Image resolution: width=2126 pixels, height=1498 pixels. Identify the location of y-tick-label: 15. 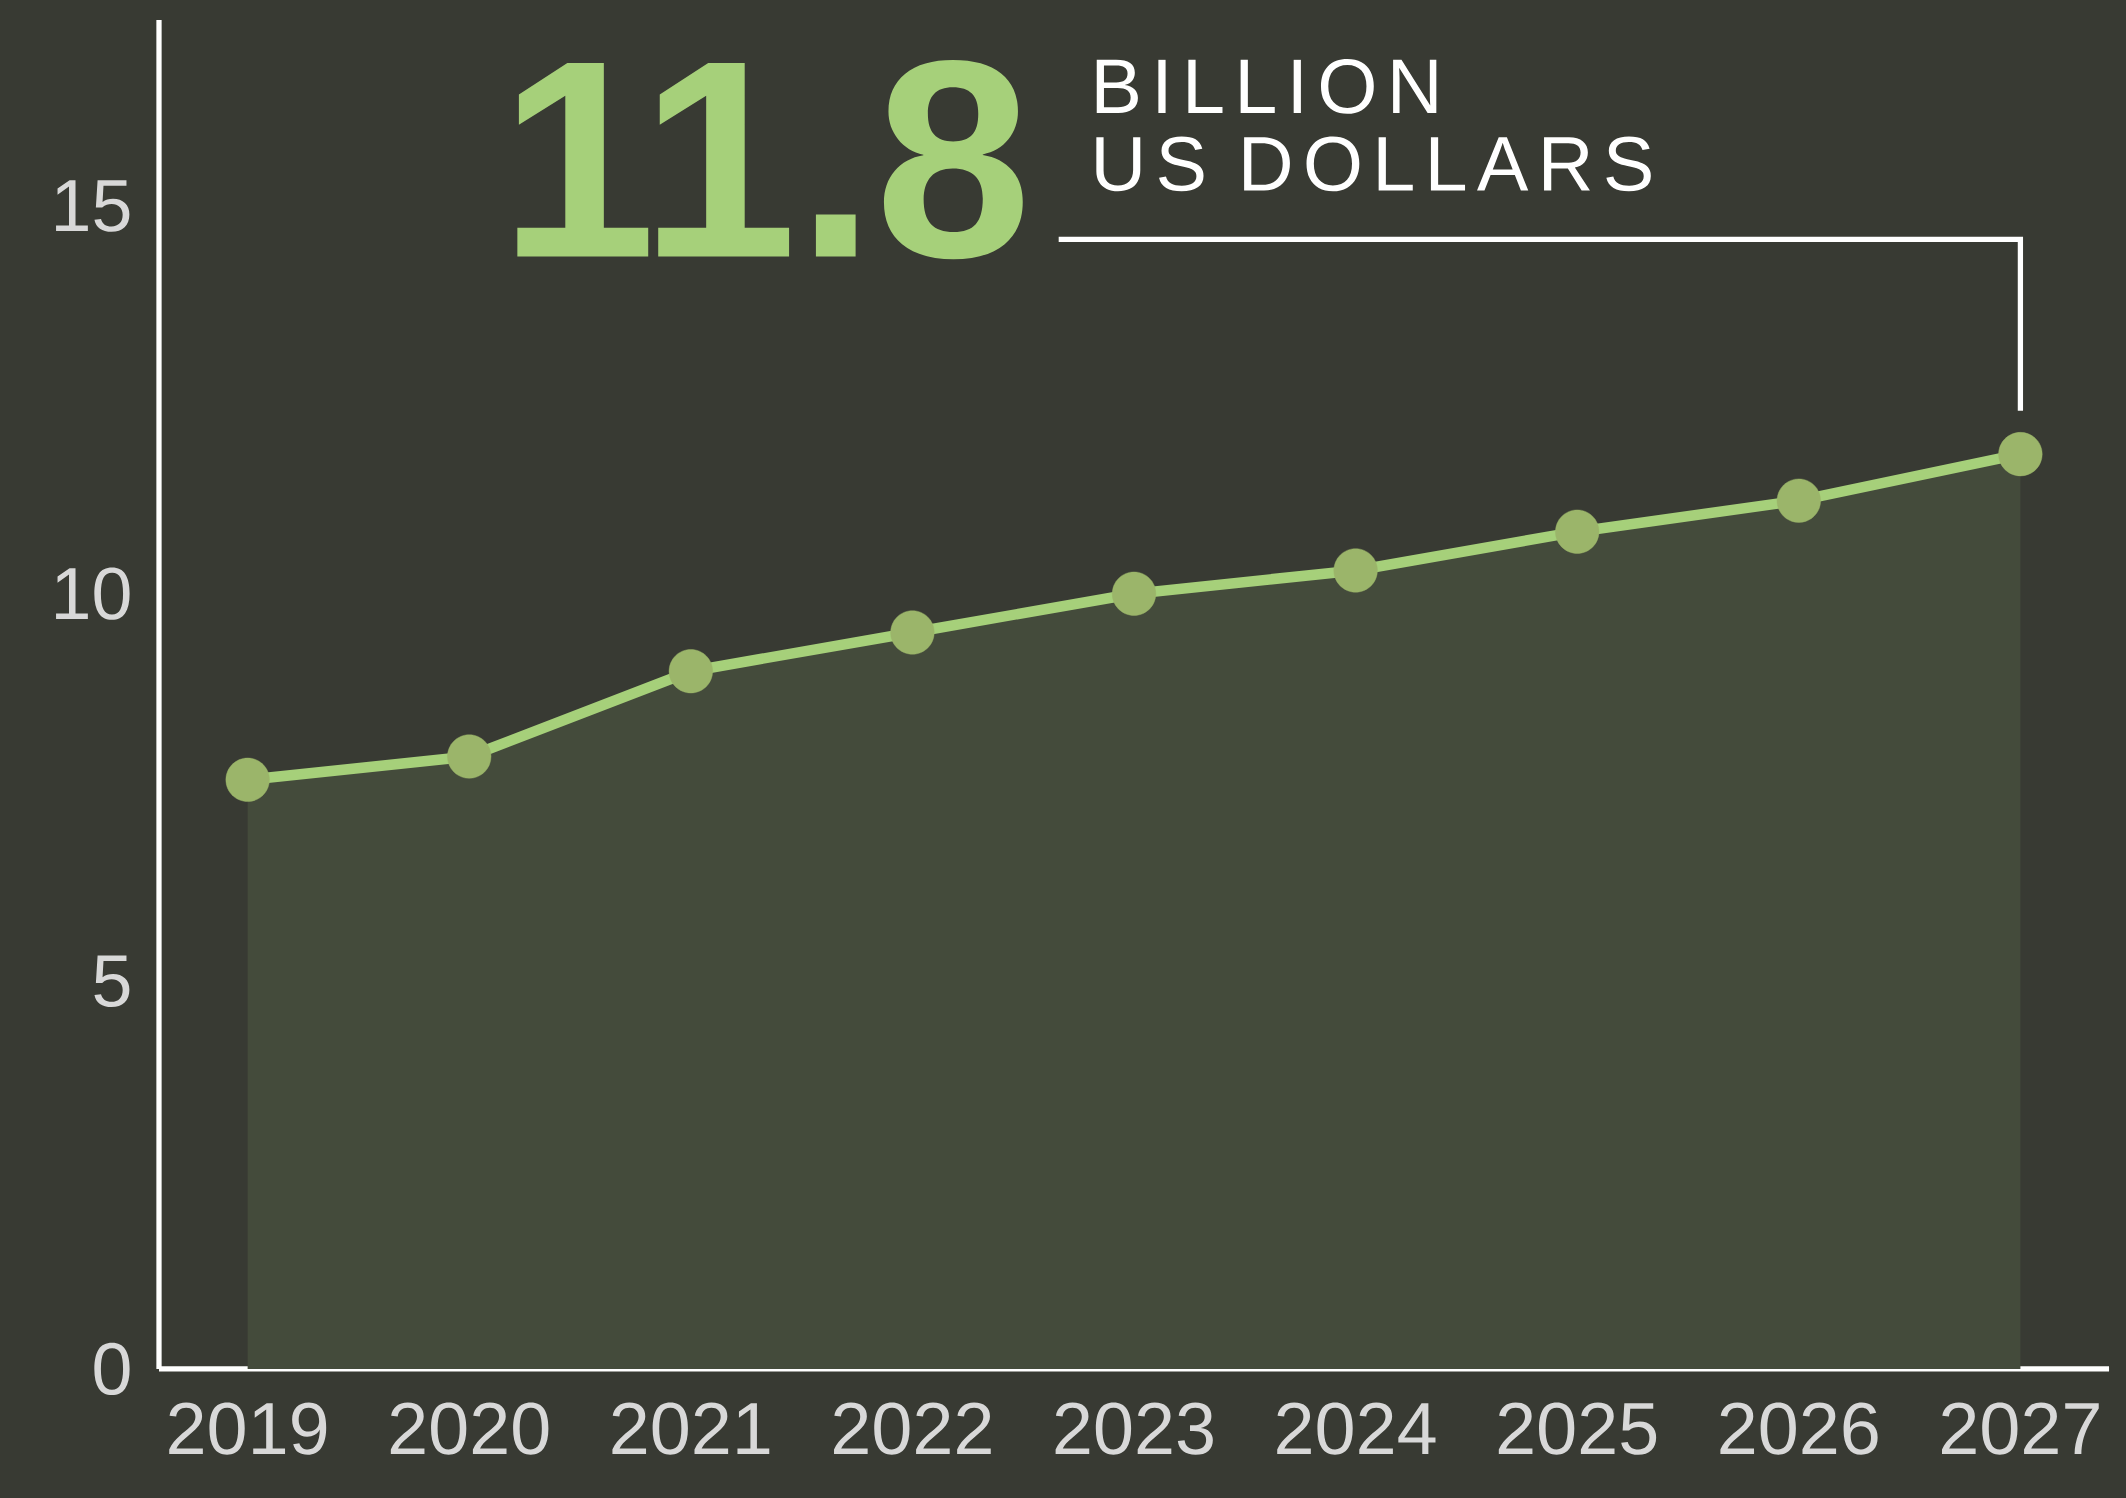
(93, 206).